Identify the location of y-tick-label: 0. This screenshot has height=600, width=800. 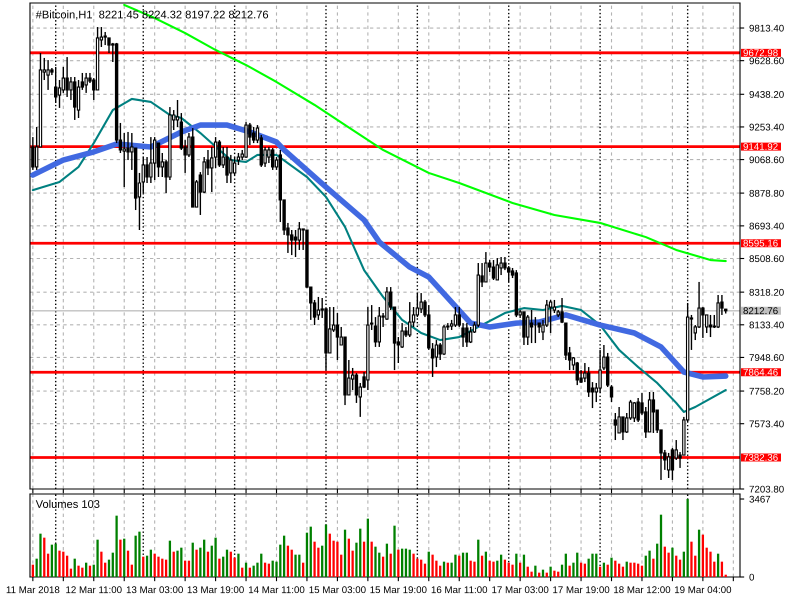
(751, 577).